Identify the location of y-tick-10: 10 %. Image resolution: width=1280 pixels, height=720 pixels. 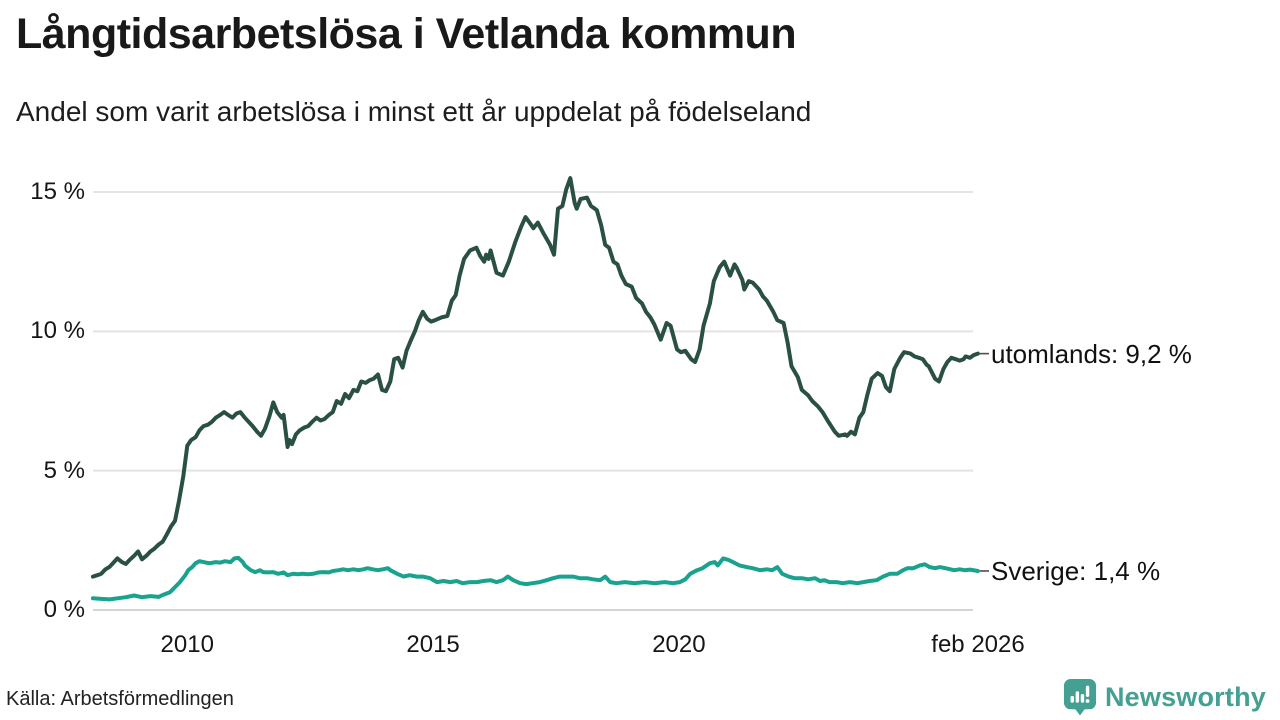
(57, 331).